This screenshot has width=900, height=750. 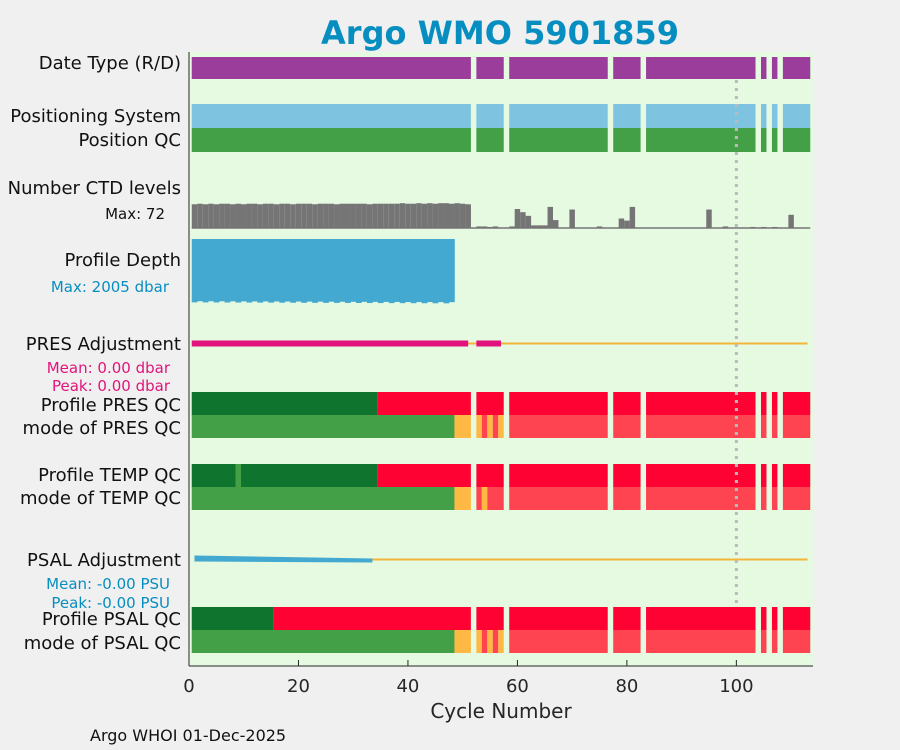 I want to click on row-label: Profile PRES QC, so click(x=111, y=405).